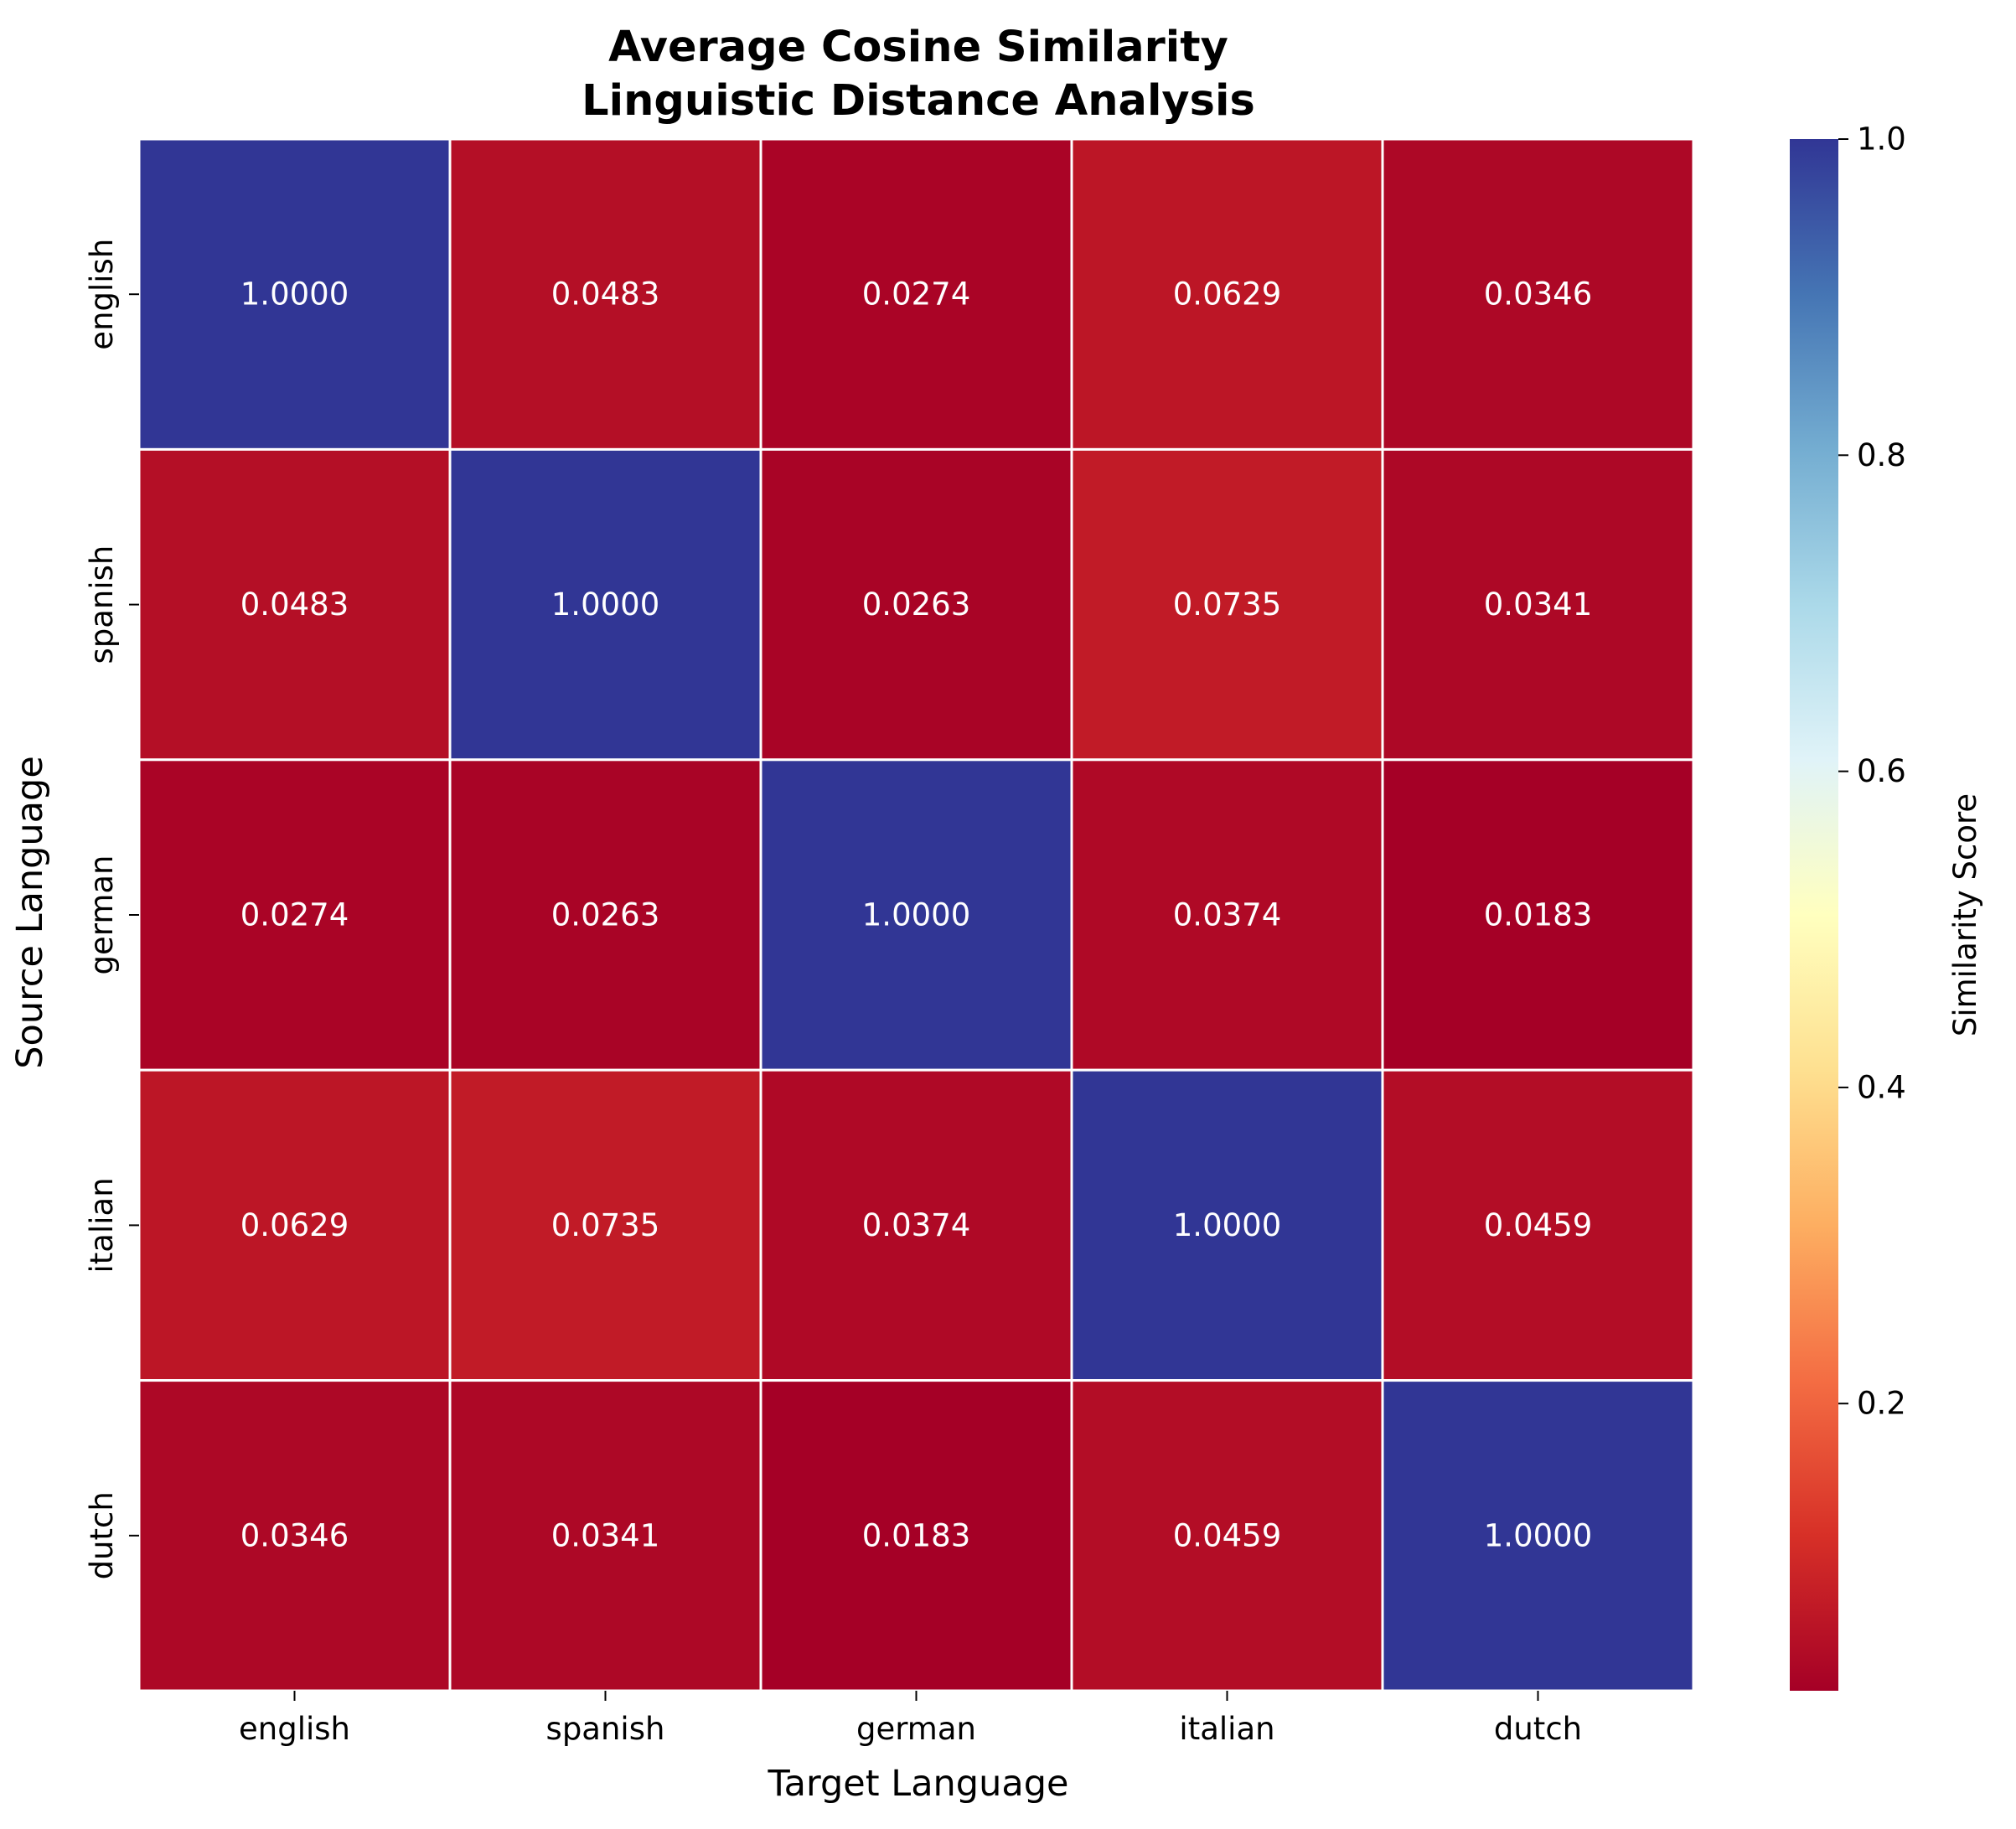 This screenshot has width=2016, height=1829. I want to click on heatmap-cell-dutch-english, so click(294, 1535).